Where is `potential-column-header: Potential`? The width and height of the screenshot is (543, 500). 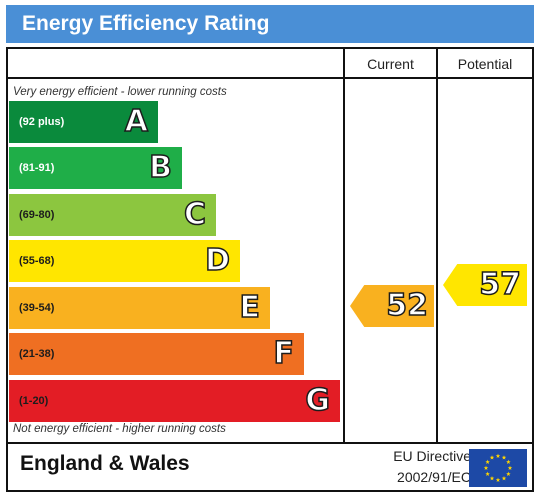 potential-column-header: Potential is located at coordinates (485, 64).